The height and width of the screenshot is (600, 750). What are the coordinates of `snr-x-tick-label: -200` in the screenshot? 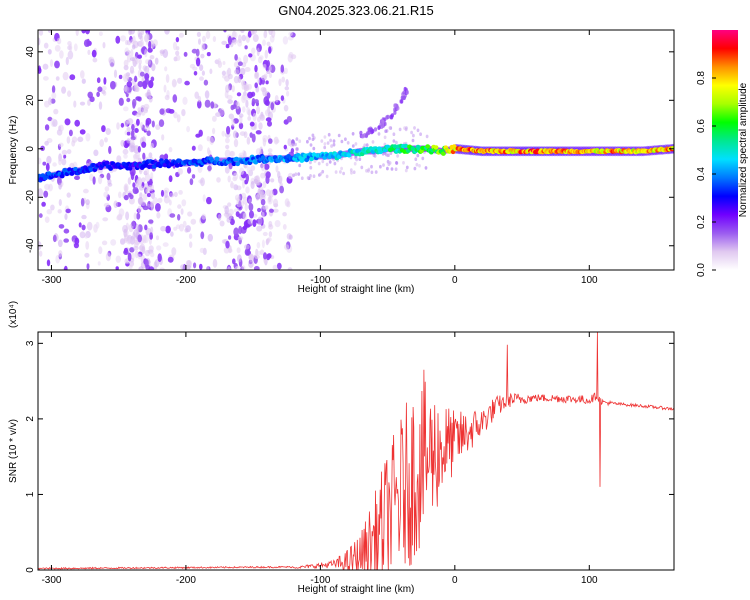 It's located at (186, 580).